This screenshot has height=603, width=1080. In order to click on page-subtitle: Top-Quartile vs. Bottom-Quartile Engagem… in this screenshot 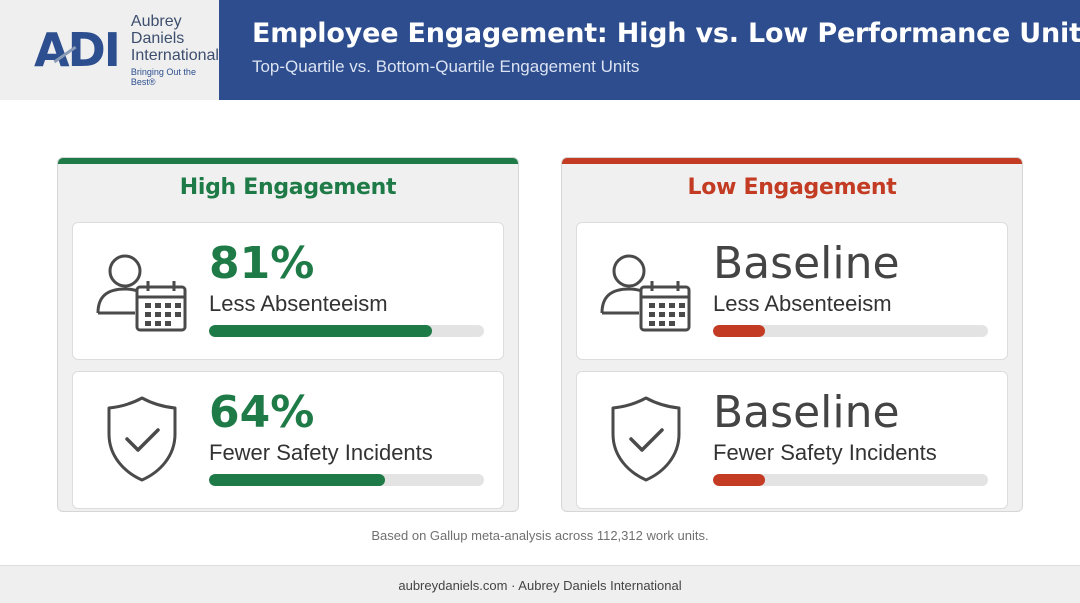, I will do `click(445, 66)`.